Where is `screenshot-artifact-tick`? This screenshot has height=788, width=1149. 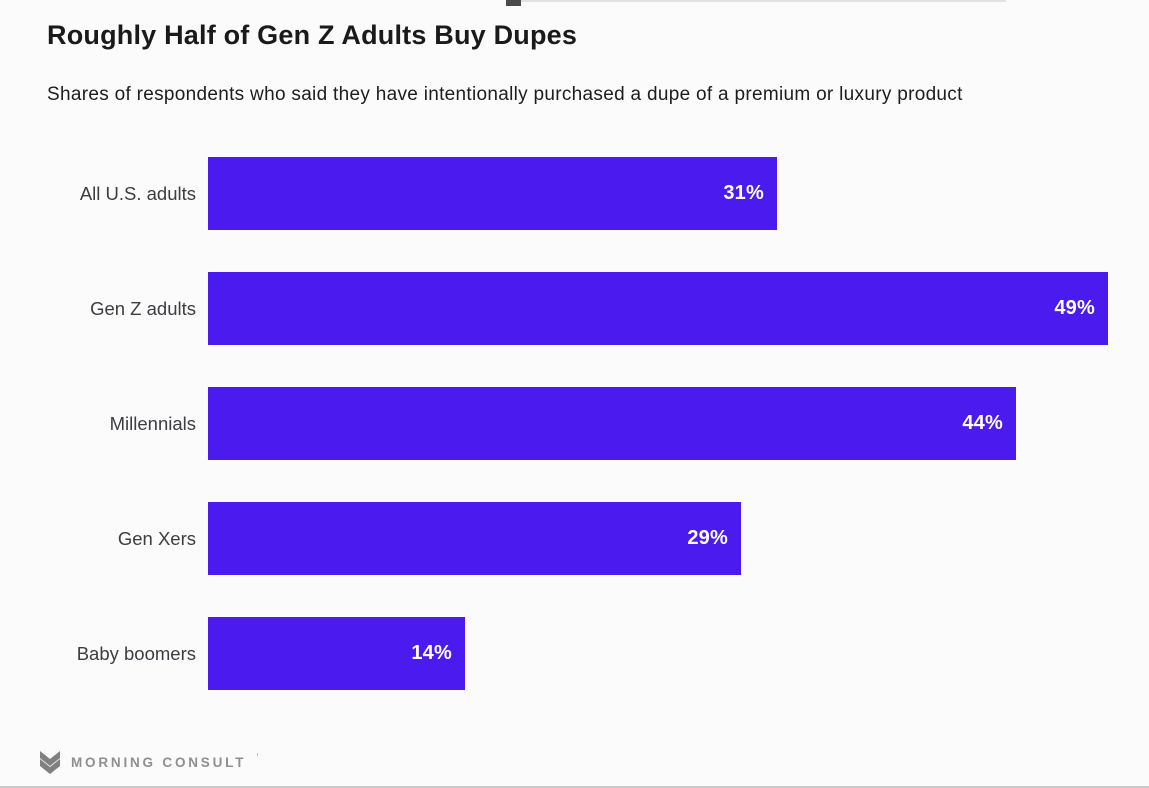 screenshot-artifact-tick is located at coordinates (513, 3).